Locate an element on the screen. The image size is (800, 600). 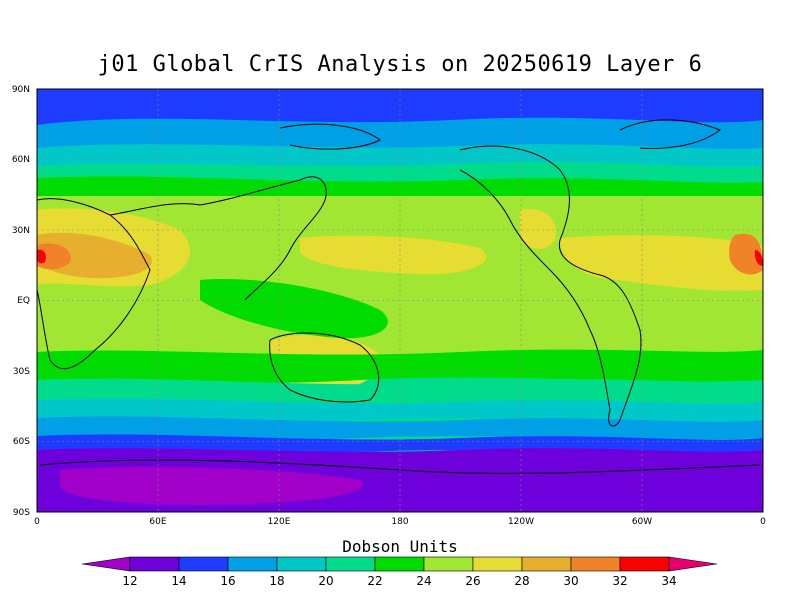
lat-tick: 90N is located at coordinates (21, 90).